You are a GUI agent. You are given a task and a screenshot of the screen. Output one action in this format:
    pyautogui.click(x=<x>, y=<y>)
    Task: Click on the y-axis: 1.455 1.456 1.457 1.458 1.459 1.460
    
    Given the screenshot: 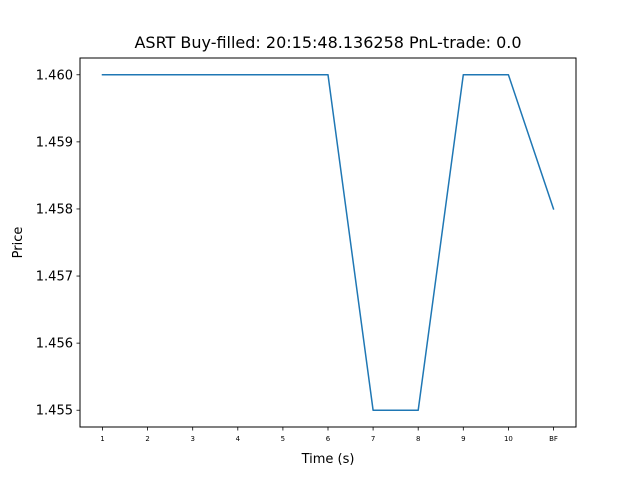 What is the action you would take?
    pyautogui.click(x=58, y=243)
    